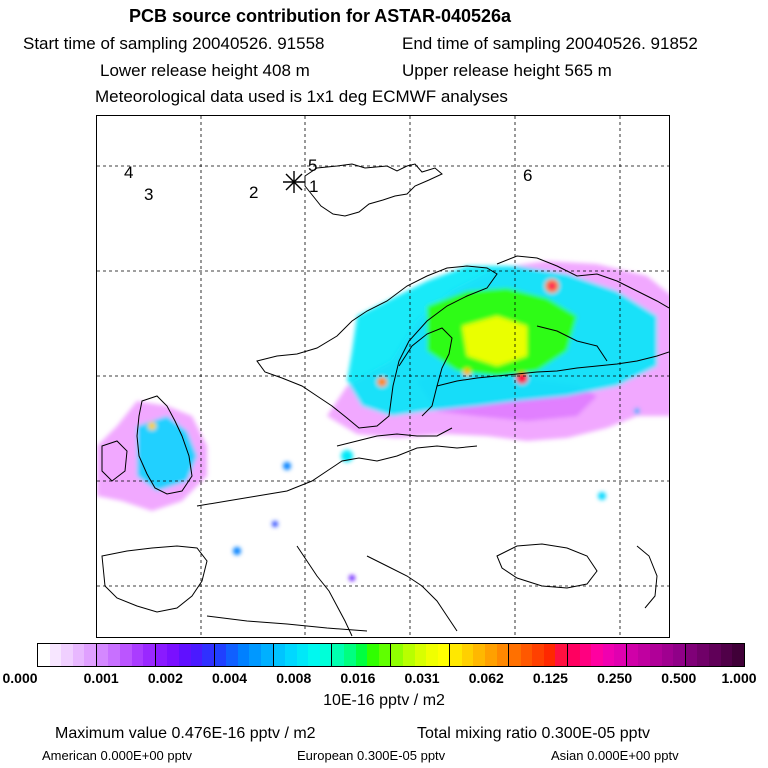 The height and width of the screenshot is (768, 768). What do you see at coordinates (382, 382) in the screenshot?
I see `hotspot-finland-west` at bounding box center [382, 382].